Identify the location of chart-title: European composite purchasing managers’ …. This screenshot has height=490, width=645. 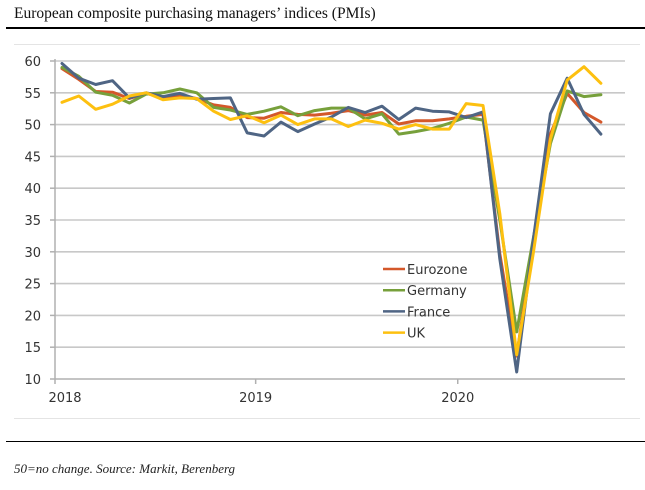
(195, 13).